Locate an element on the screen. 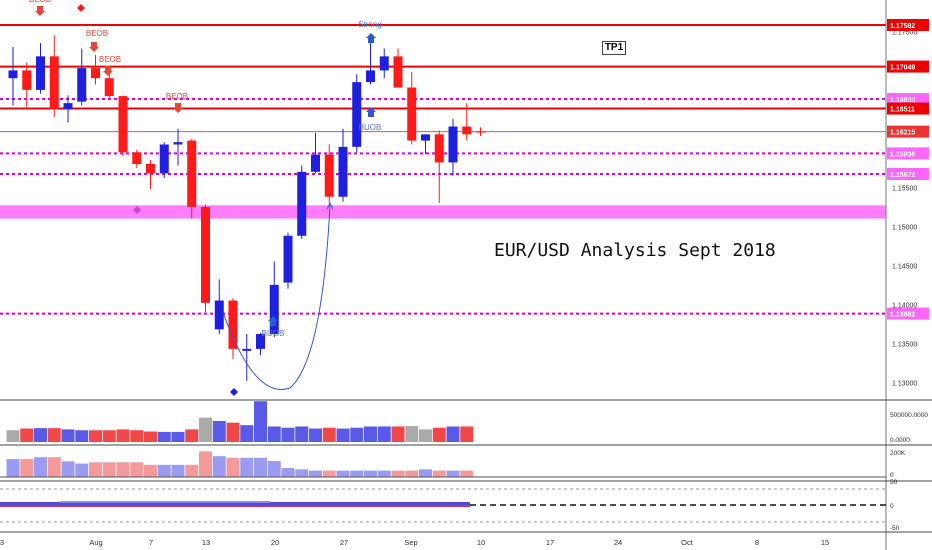 Image resolution: width=932 pixels, height=550 pixels. osc-bar-blue is located at coordinates (235, 504).